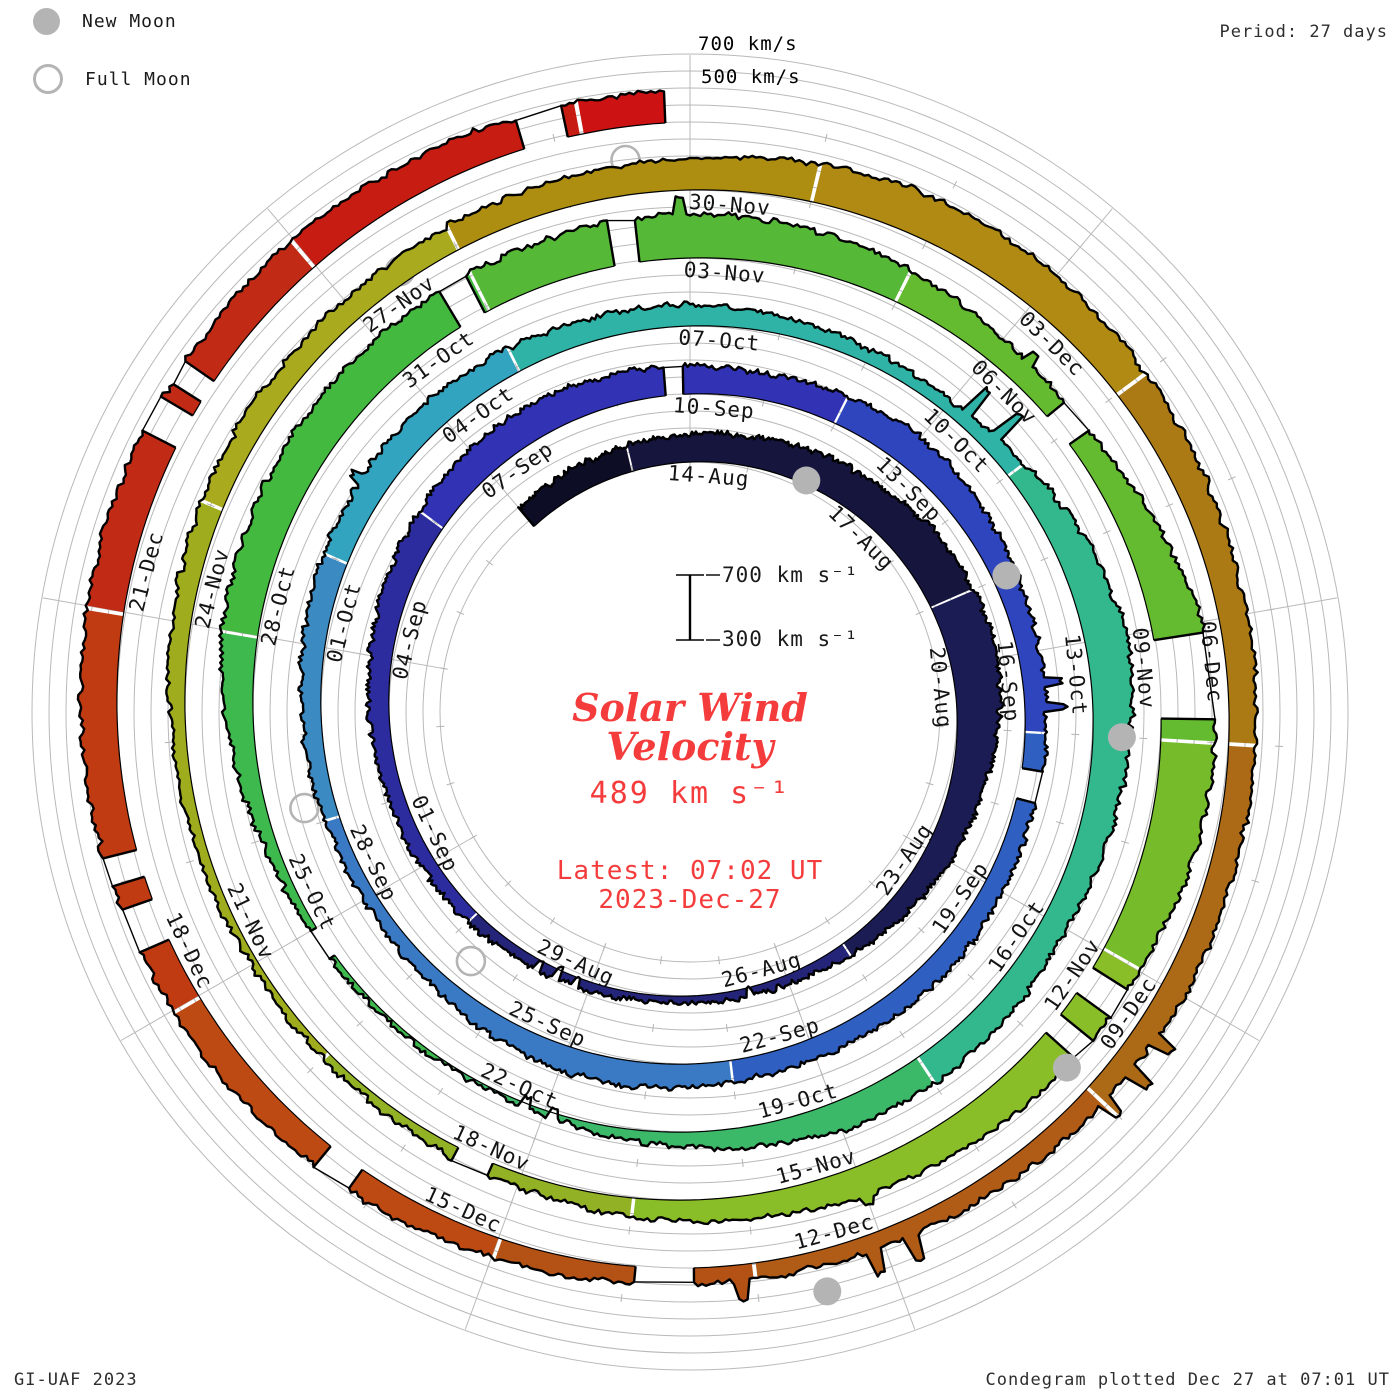  I want to click on full-moon-marker, so click(471, 961).